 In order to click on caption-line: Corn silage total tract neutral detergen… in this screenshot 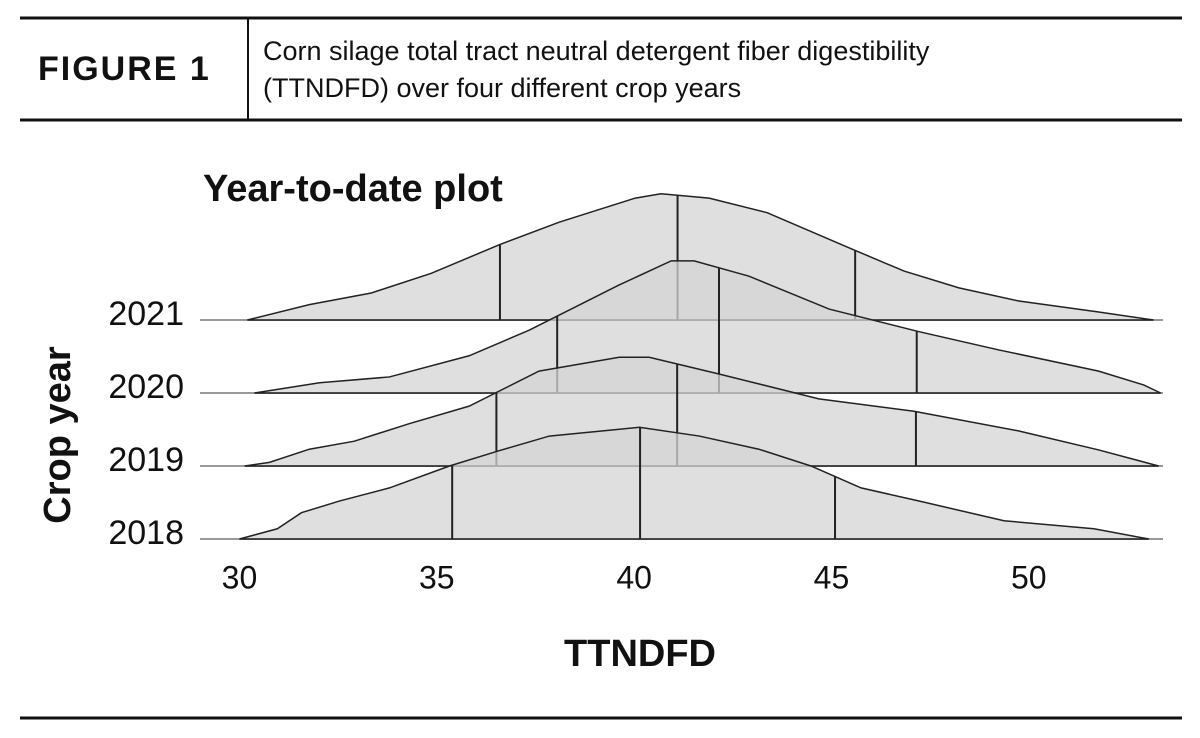, I will do `click(596, 51)`.